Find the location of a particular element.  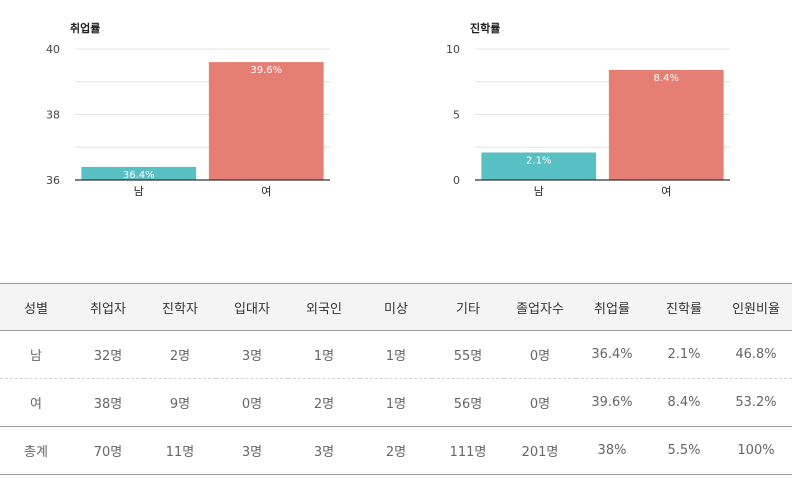

table-cell: 8.4% is located at coordinates (684, 402).